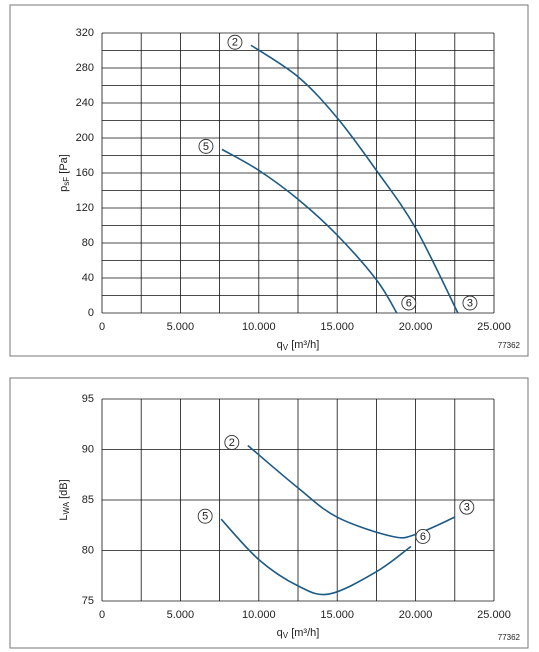  What do you see at coordinates (64, 518) in the screenshot?
I see `y-axis-label-part: L` at bounding box center [64, 518].